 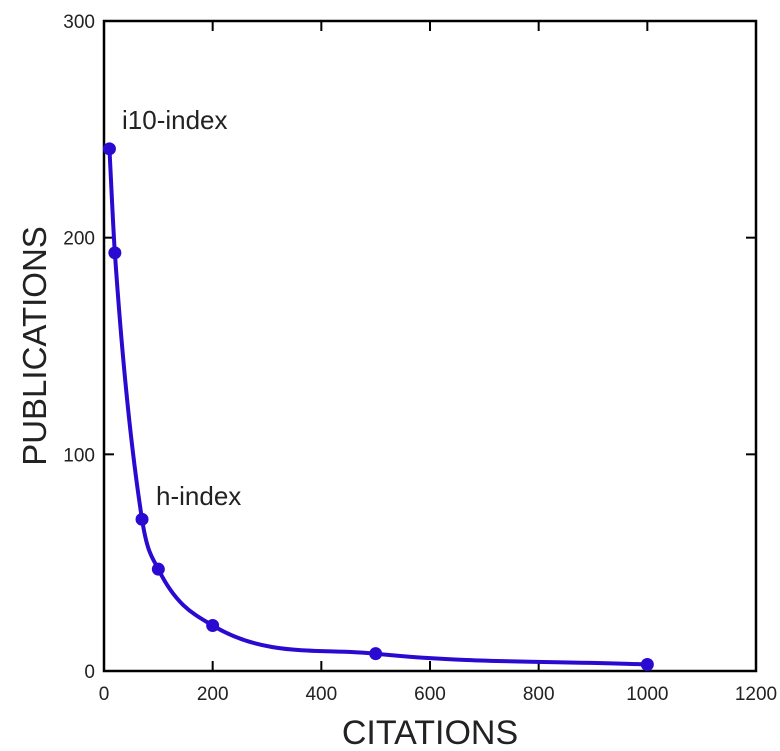 What do you see at coordinates (756, 694) in the screenshot?
I see `x-tick-label: 1200` at bounding box center [756, 694].